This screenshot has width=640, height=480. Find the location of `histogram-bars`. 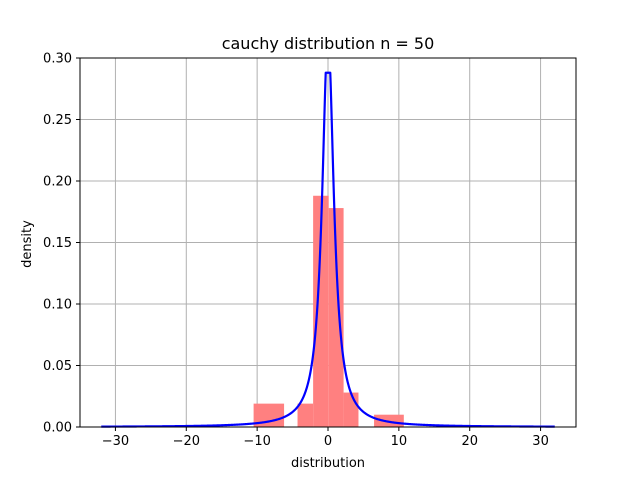

histogram-bars is located at coordinates (328, 311).